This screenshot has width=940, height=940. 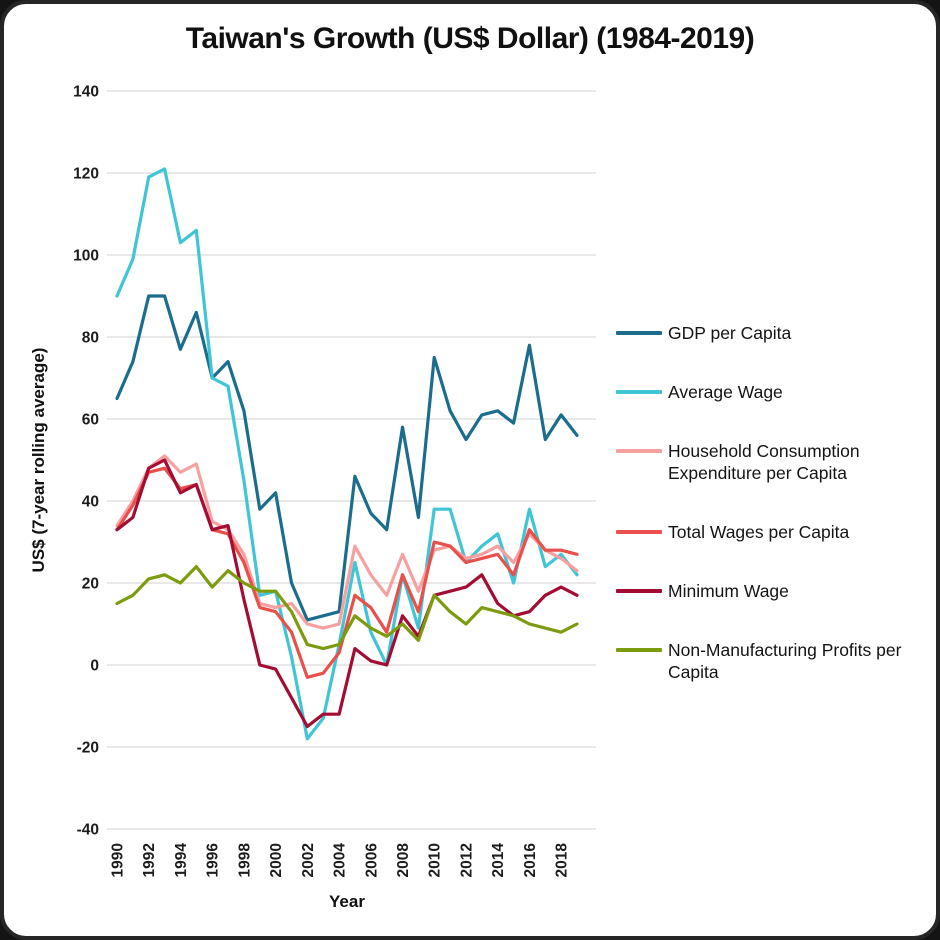 I want to click on y-tick-label: 80, so click(x=90, y=338).